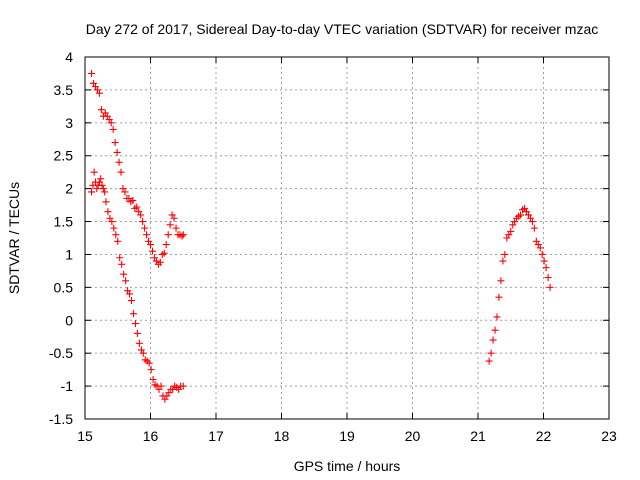 This screenshot has width=640, height=480. What do you see at coordinates (61, 419) in the screenshot?
I see `y-tick-label: -1.5` at bounding box center [61, 419].